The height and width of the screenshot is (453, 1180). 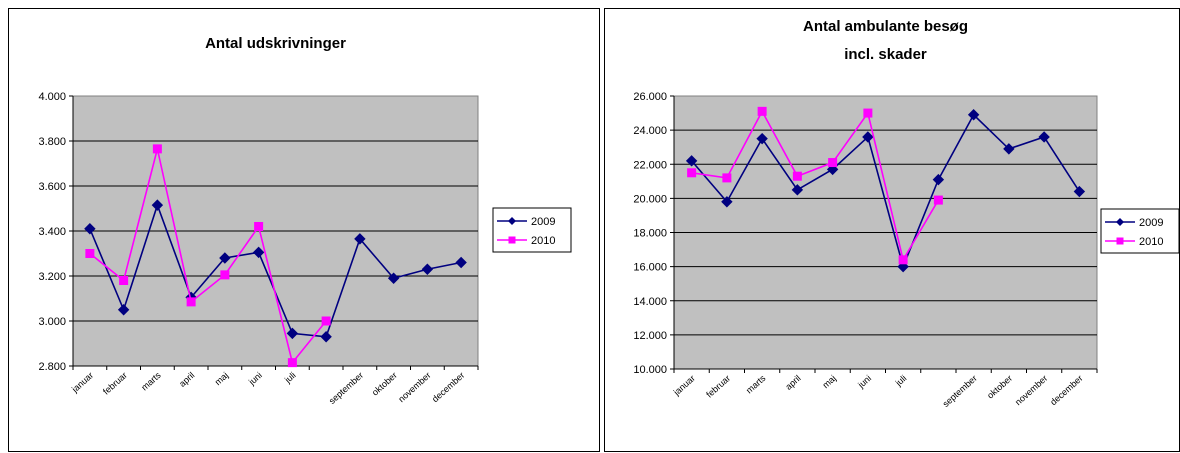 I want to click on series-line-2009, so click(x=886, y=191).